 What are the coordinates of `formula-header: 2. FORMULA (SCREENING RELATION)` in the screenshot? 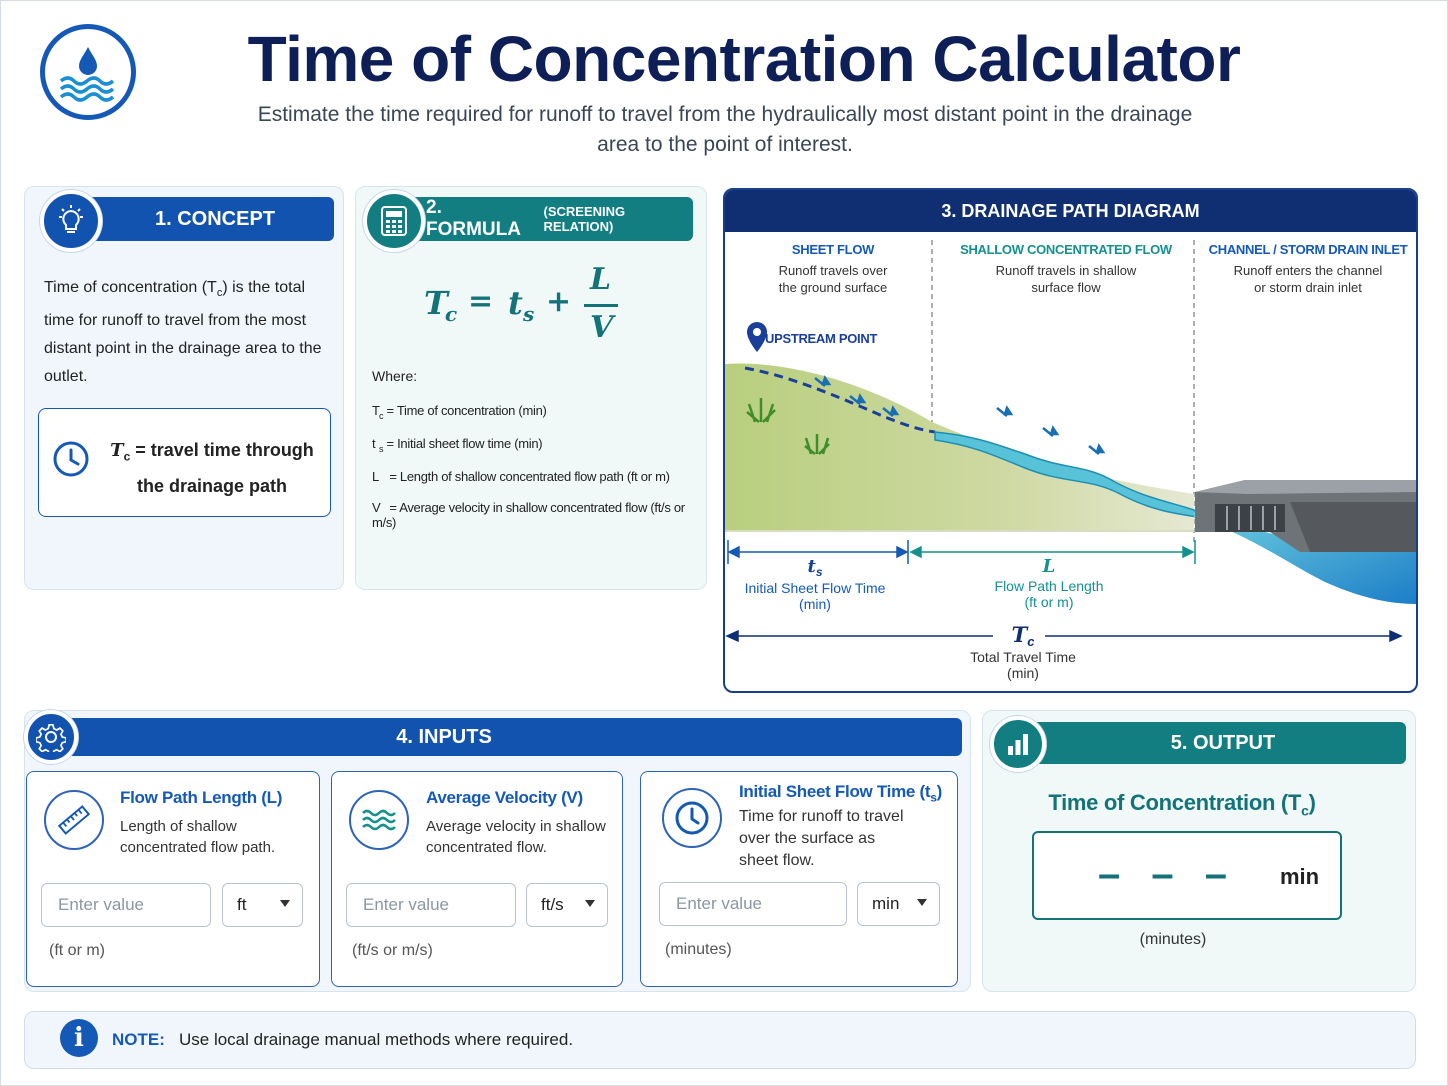 It's located at (545, 219).